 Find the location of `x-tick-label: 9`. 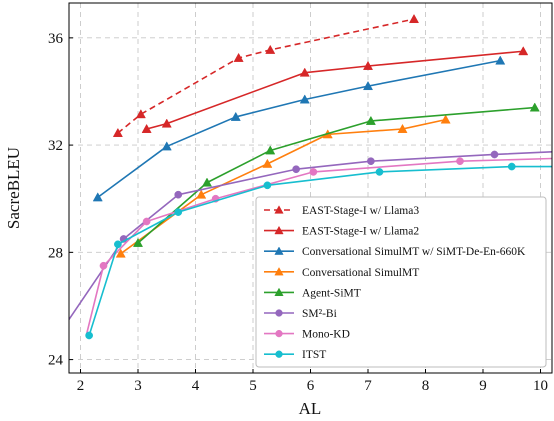

x-tick-label: 9 is located at coordinates (483, 386).